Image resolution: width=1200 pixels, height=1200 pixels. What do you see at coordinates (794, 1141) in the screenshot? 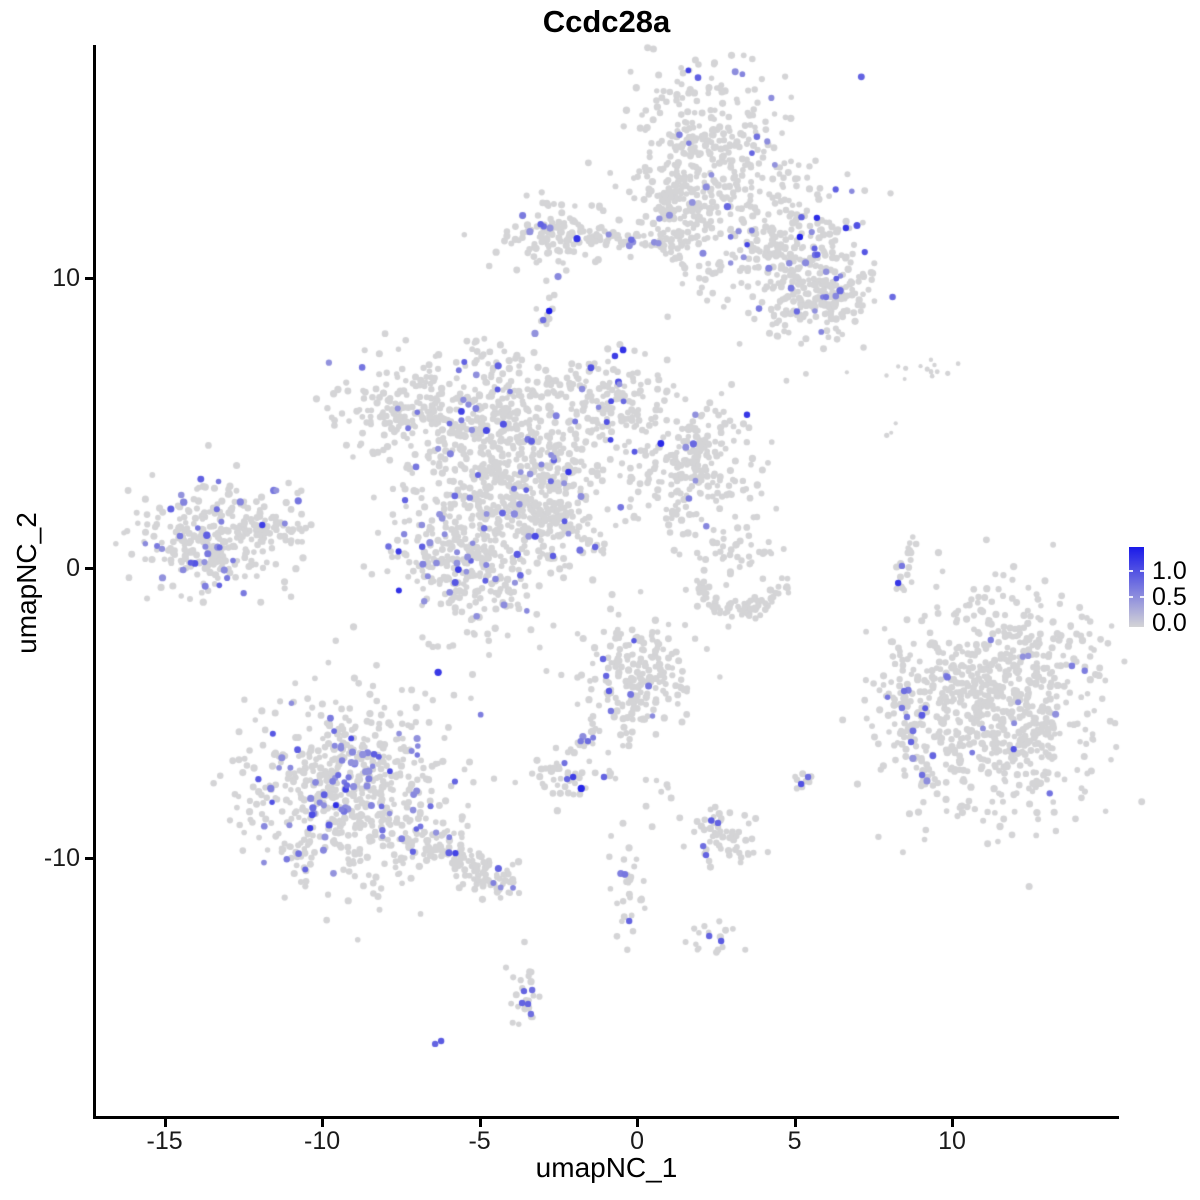
I see `x-tick-label: 5` at bounding box center [794, 1141].